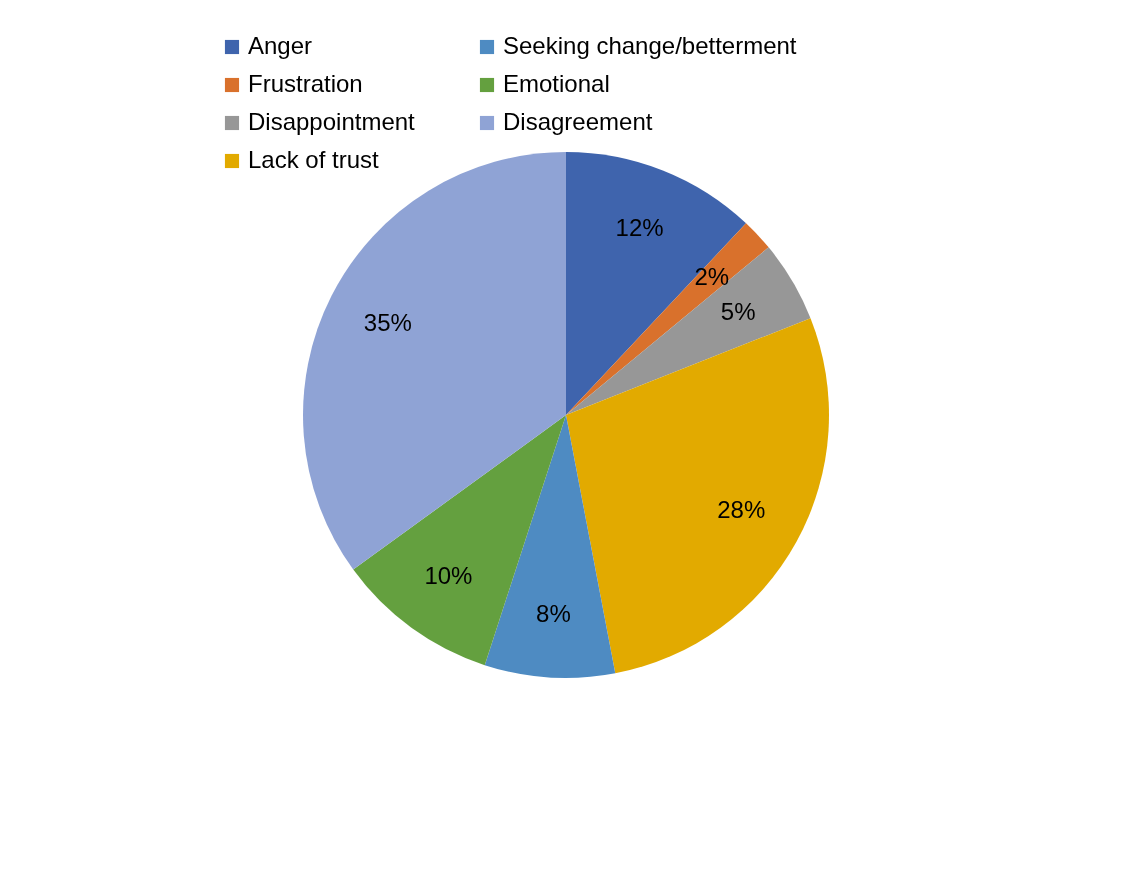  What do you see at coordinates (332, 121) in the screenshot?
I see `legend-label: Disappointment` at bounding box center [332, 121].